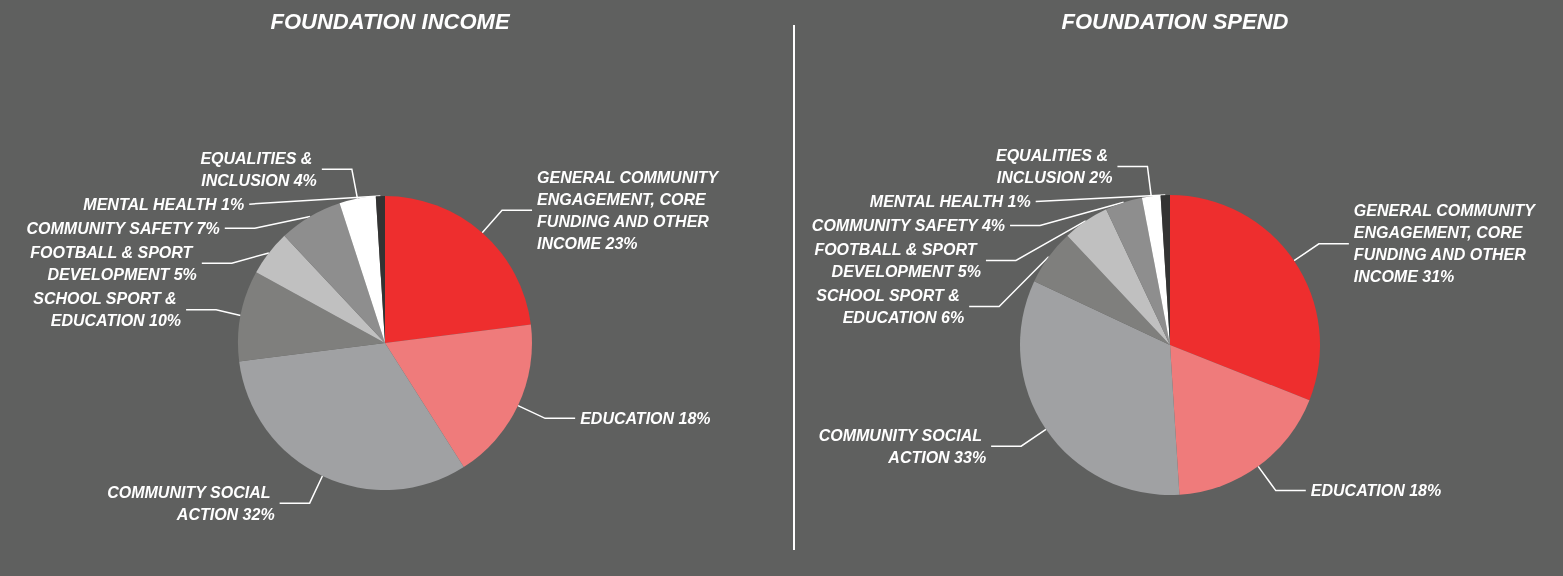 The image size is (1563, 576). I want to click on slice-label: EQUALITIES & INCLUSION 2%, so click(1054, 166).